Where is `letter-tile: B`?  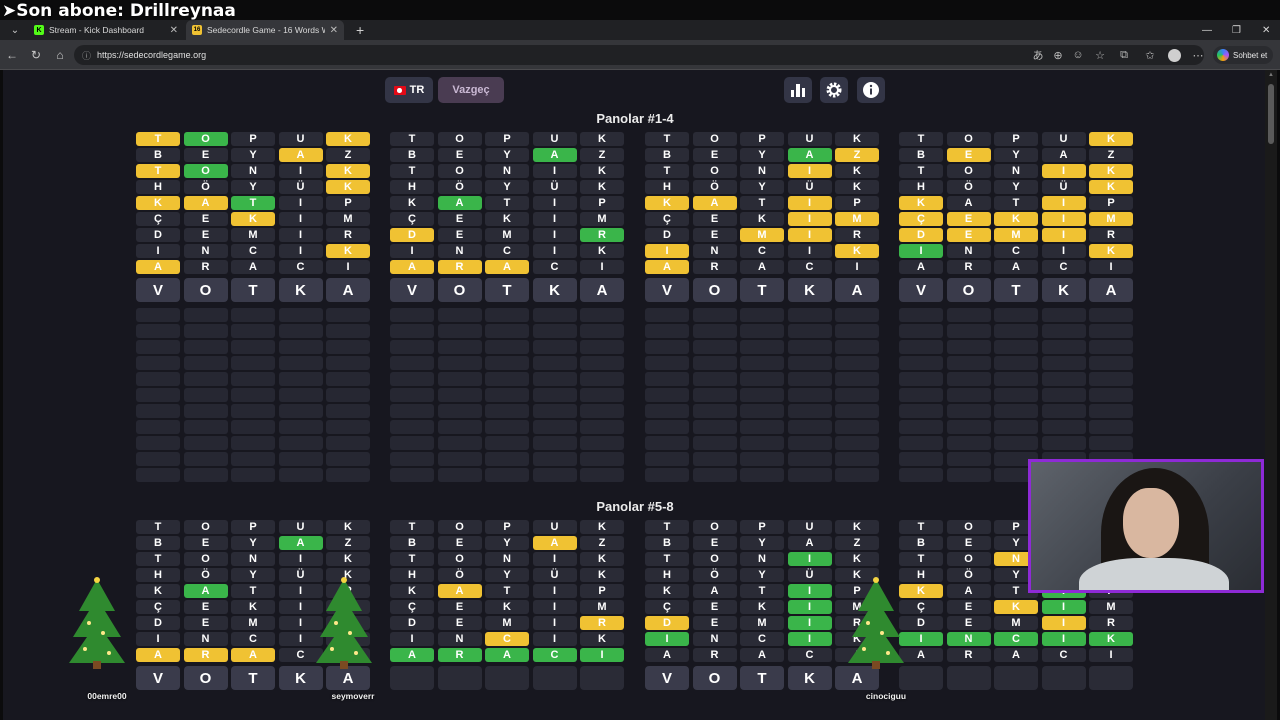
letter-tile: B is located at coordinates (158, 543).